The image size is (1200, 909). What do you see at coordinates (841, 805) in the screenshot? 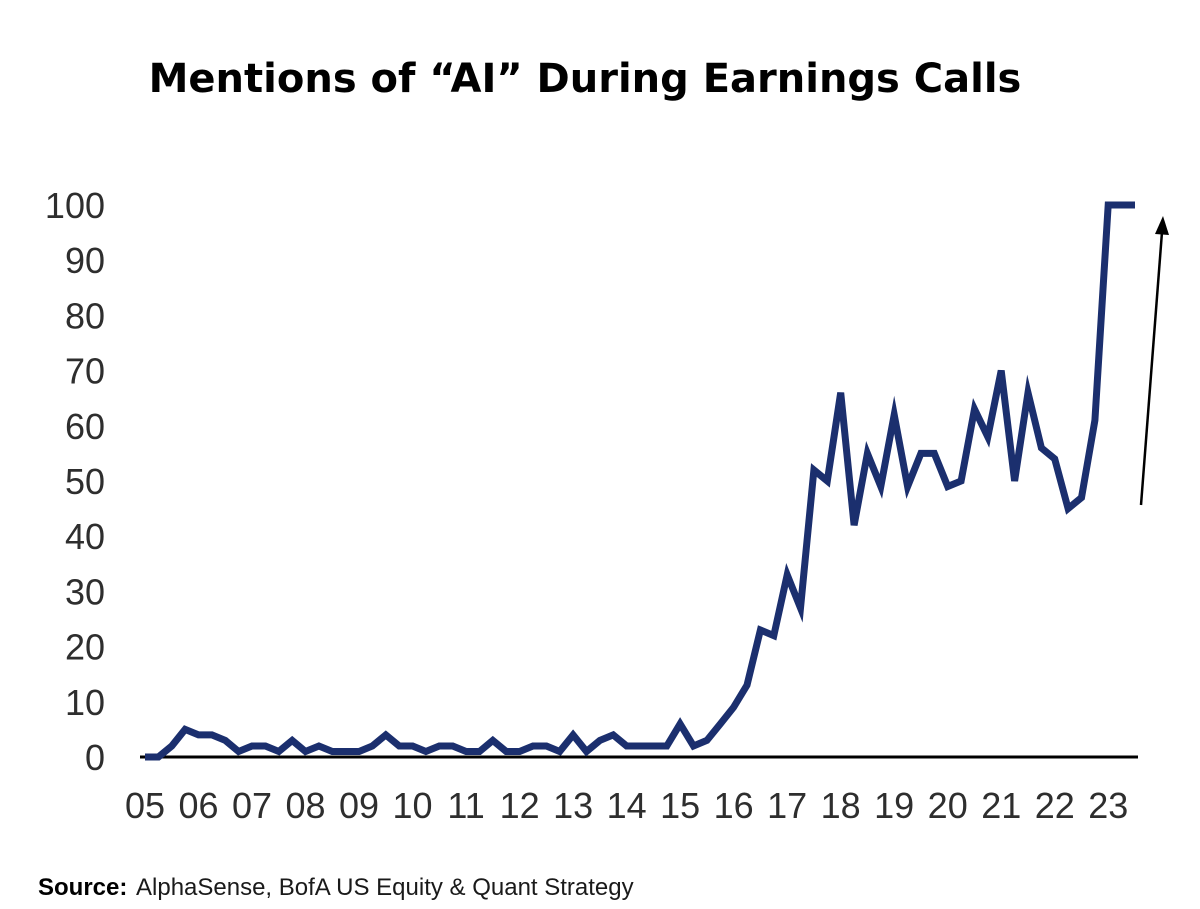
I see `x-tick-label: 18` at bounding box center [841, 805].